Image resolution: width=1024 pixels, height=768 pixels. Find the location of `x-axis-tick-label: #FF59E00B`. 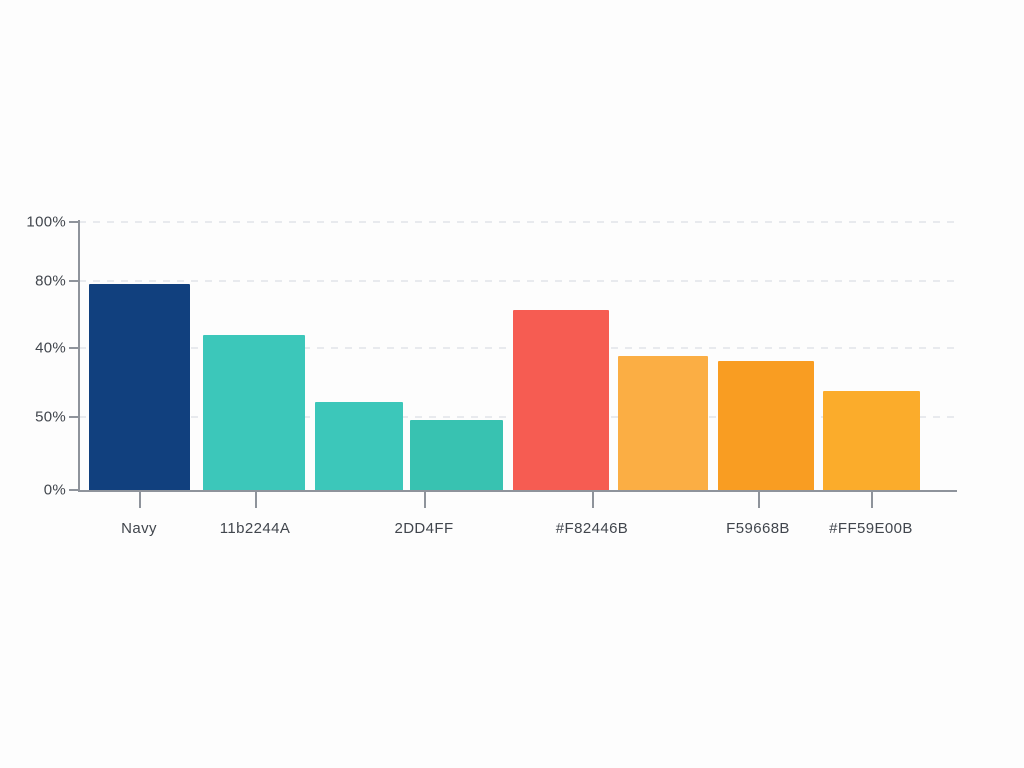

x-axis-tick-label: #FF59E00B is located at coordinates (871, 528).